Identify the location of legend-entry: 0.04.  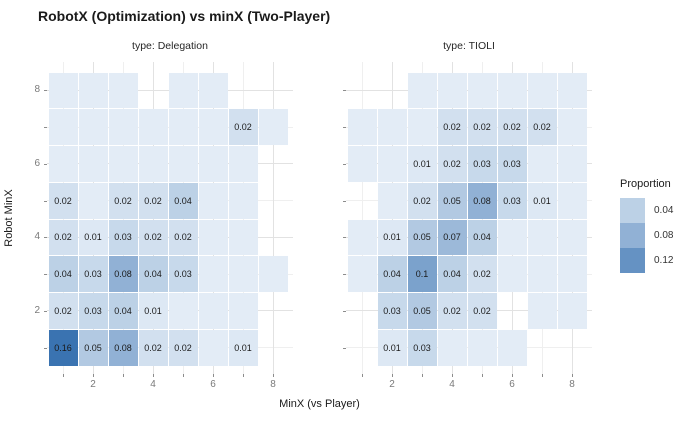
(646, 210).